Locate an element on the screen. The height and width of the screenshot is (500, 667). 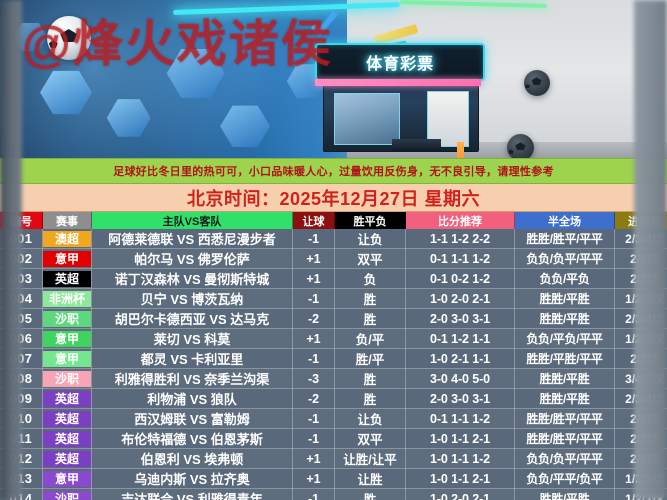
watermark: @烽火戏诸侯 is located at coordinates (177, 44).